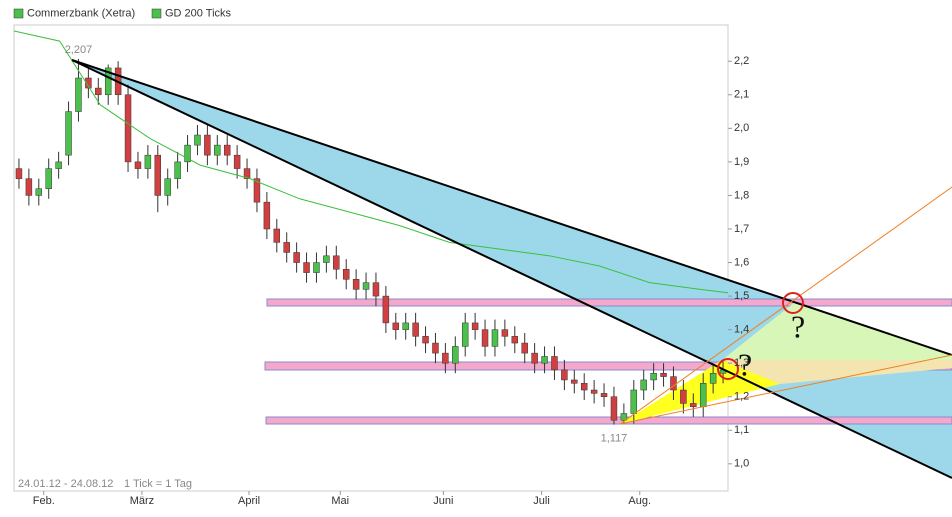 This screenshot has width=952, height=517. I want to click on legend-label: Commerzbank (Xetra), so click(81, 13).